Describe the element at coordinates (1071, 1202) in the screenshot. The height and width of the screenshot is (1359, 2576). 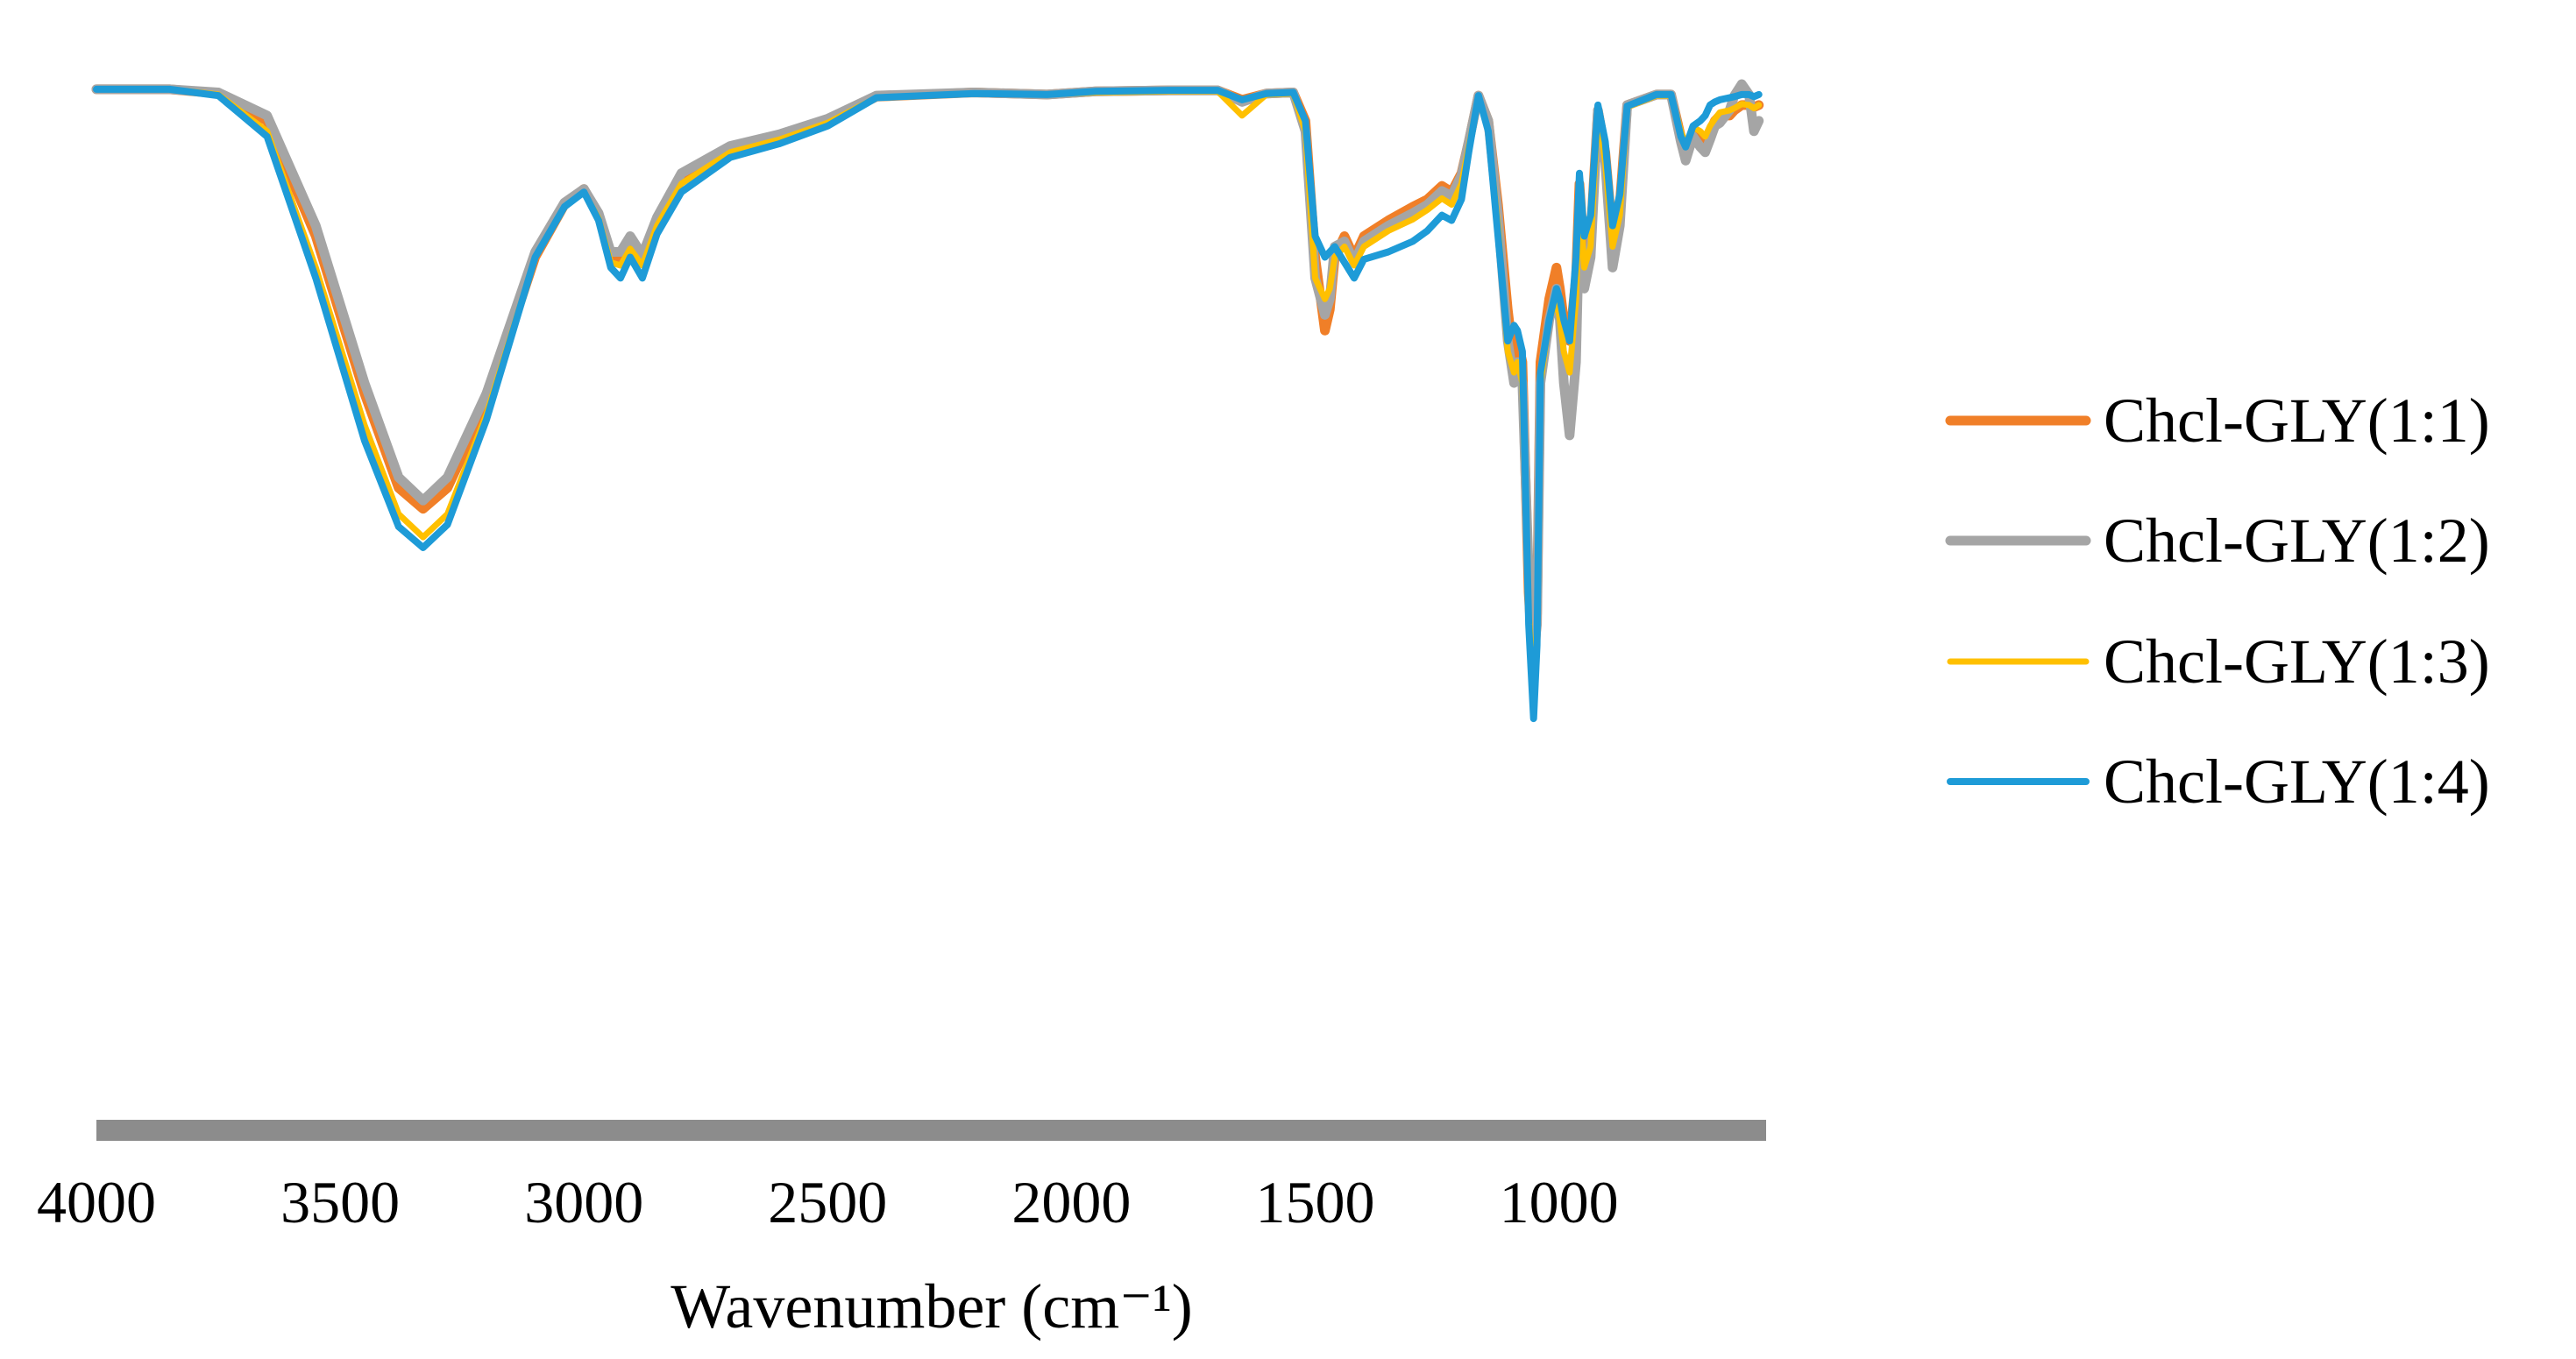
I see `x-tick-label: 2000` at that location.